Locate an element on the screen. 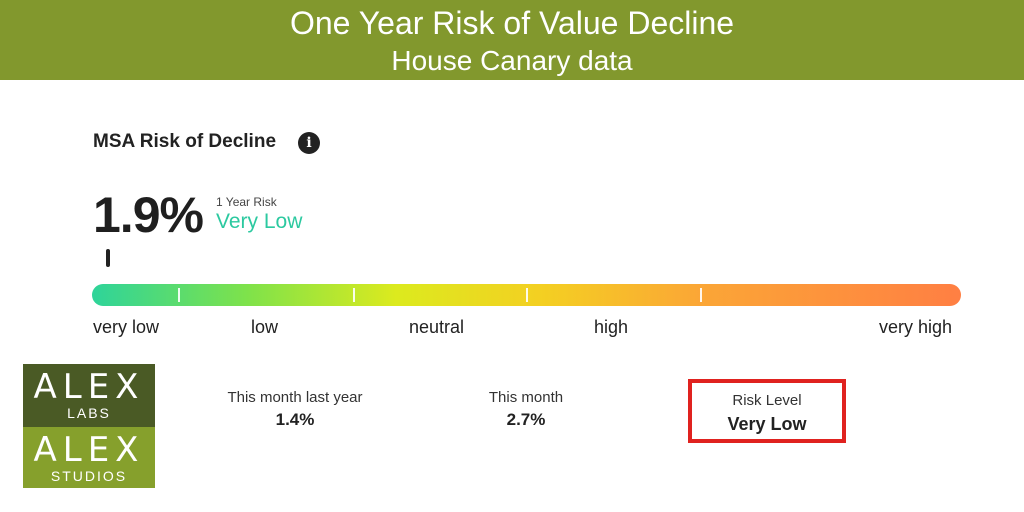 The width and height of the screenshot is (1024, 512). scale-label-neutral: neutral is located at coordinates (437, 327).